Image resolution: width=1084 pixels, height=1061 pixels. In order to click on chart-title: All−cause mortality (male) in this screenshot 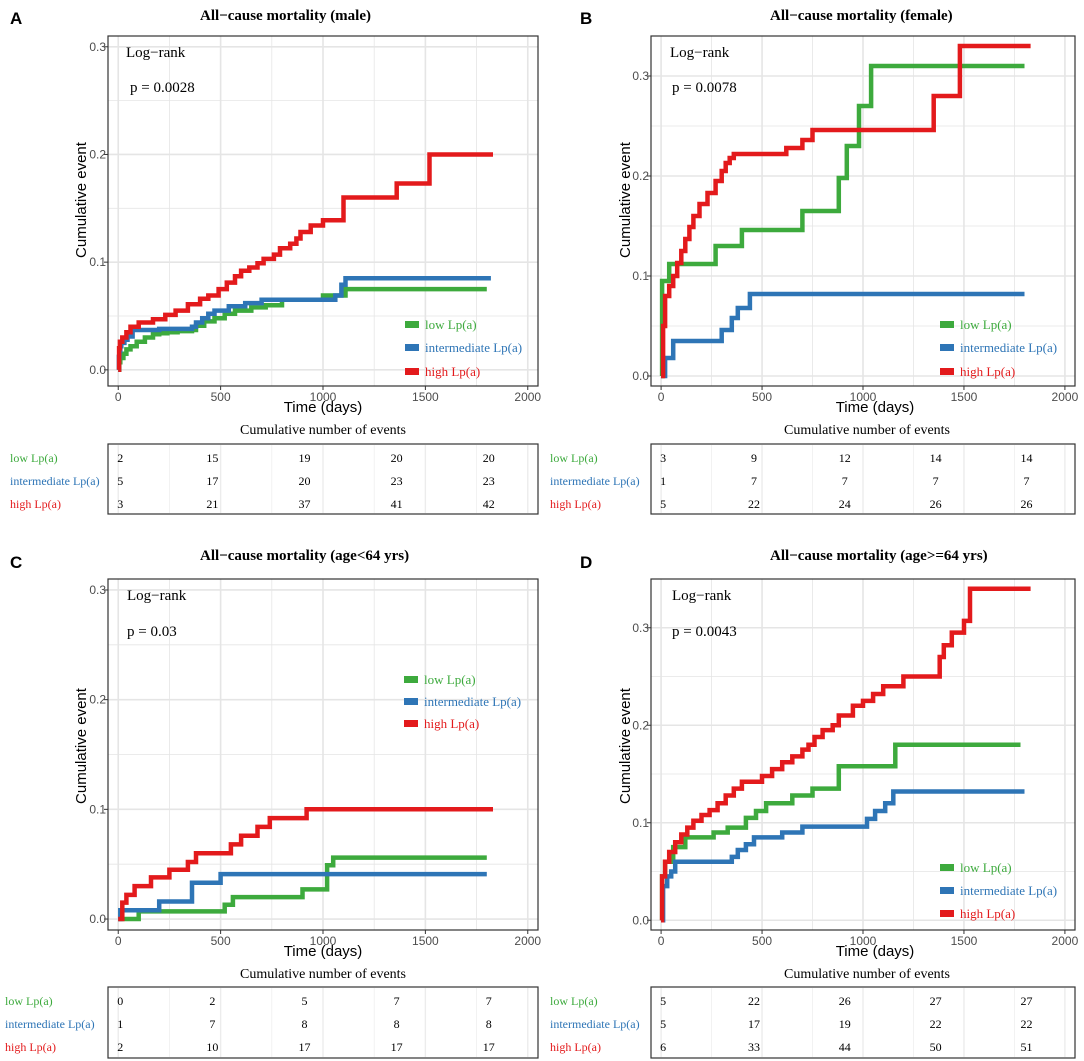, I will do `click(285, 16)`.